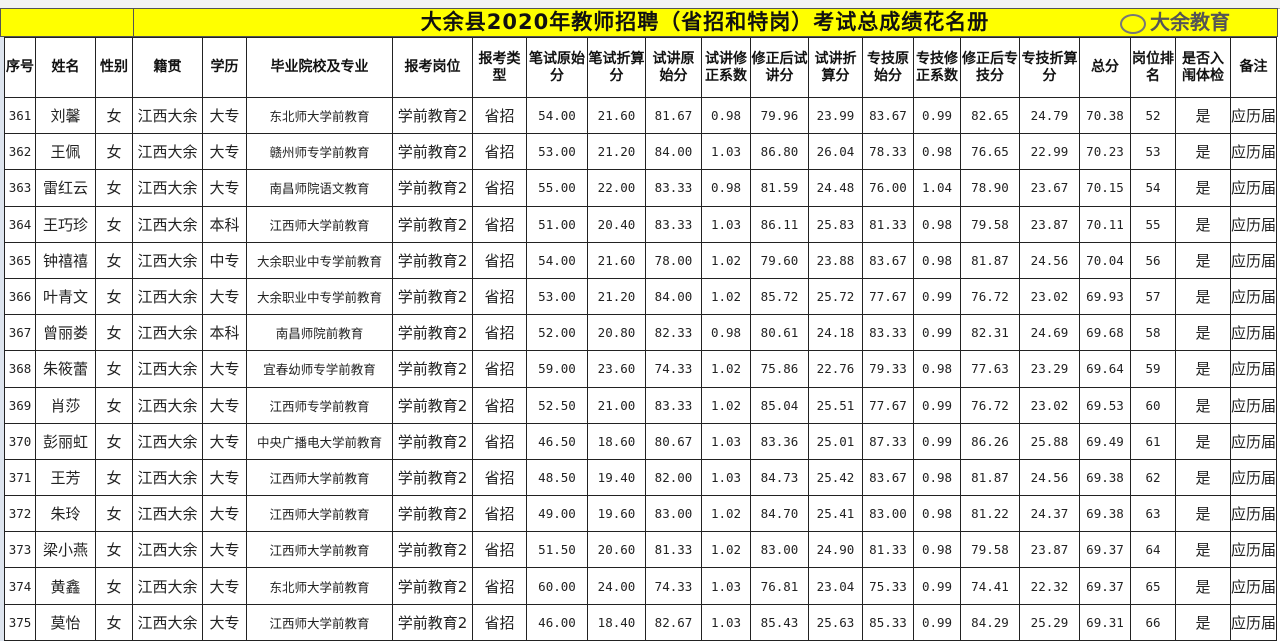 The height and width of the screenshot is (641, 1280). I want to click on cell-rank: 58, so click(1153, 333).